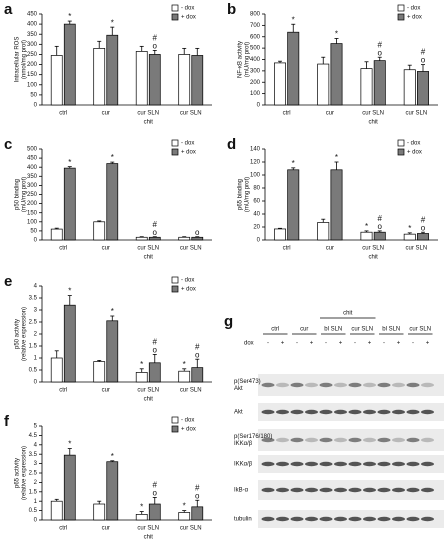 This screenshot has height=550, width=446. What do you see at coordinates (253, 437) in the screenshot?
I see `blot-row-label: p(Ser176/180)` at bounding box center [253, 437].